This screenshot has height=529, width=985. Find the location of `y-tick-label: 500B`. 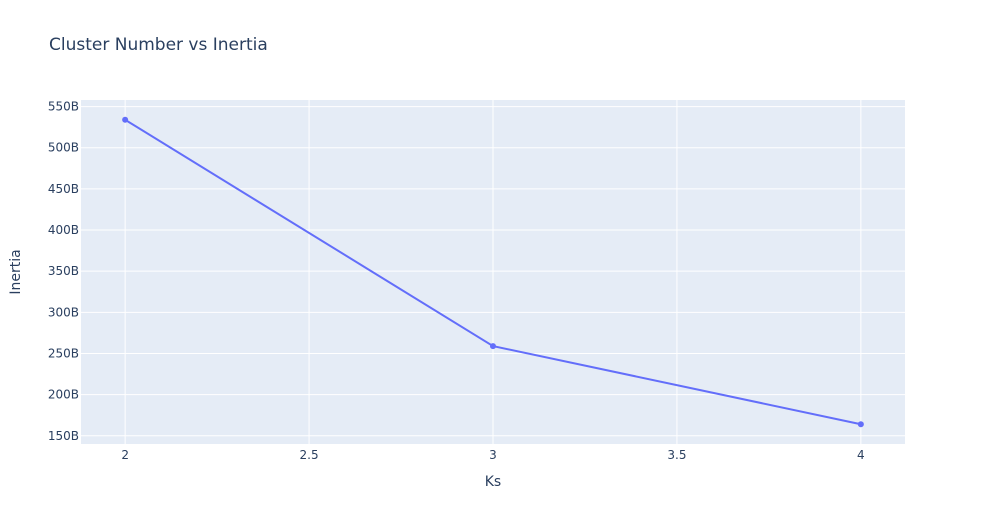

y-tick-label: 500B is located at coordinates (63, 148).